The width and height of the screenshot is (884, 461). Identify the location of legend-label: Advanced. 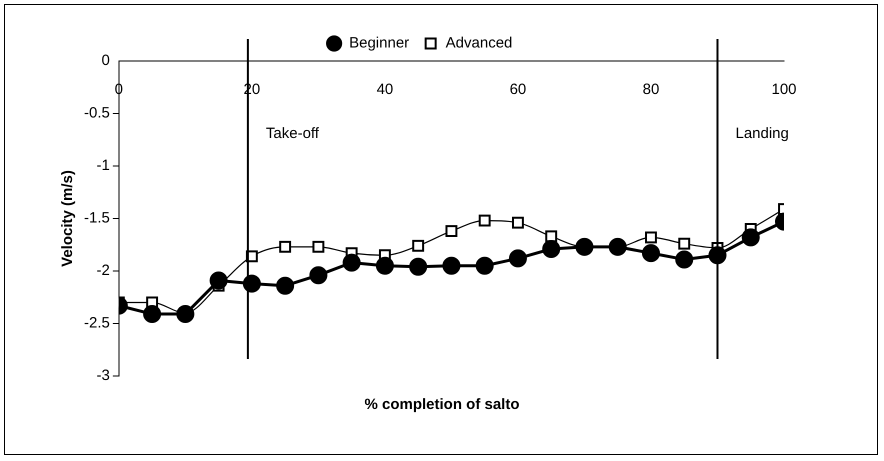
(479, 43).